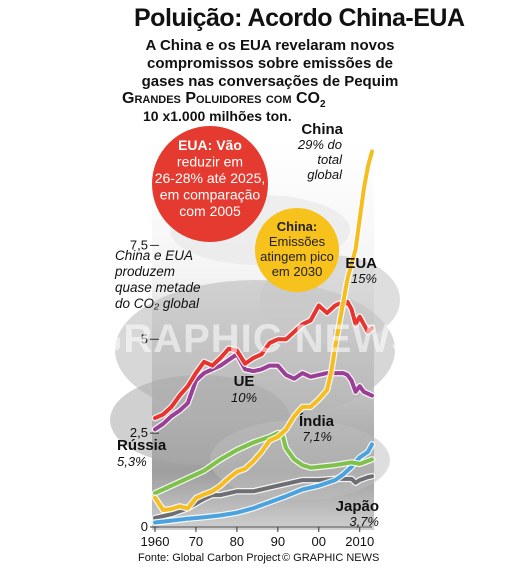 This screenshot has width=515, height=571. What do you see at coordinates (263, 497) in the screenshot?
I see `series-line-japão` at bounding box center [263, 497].